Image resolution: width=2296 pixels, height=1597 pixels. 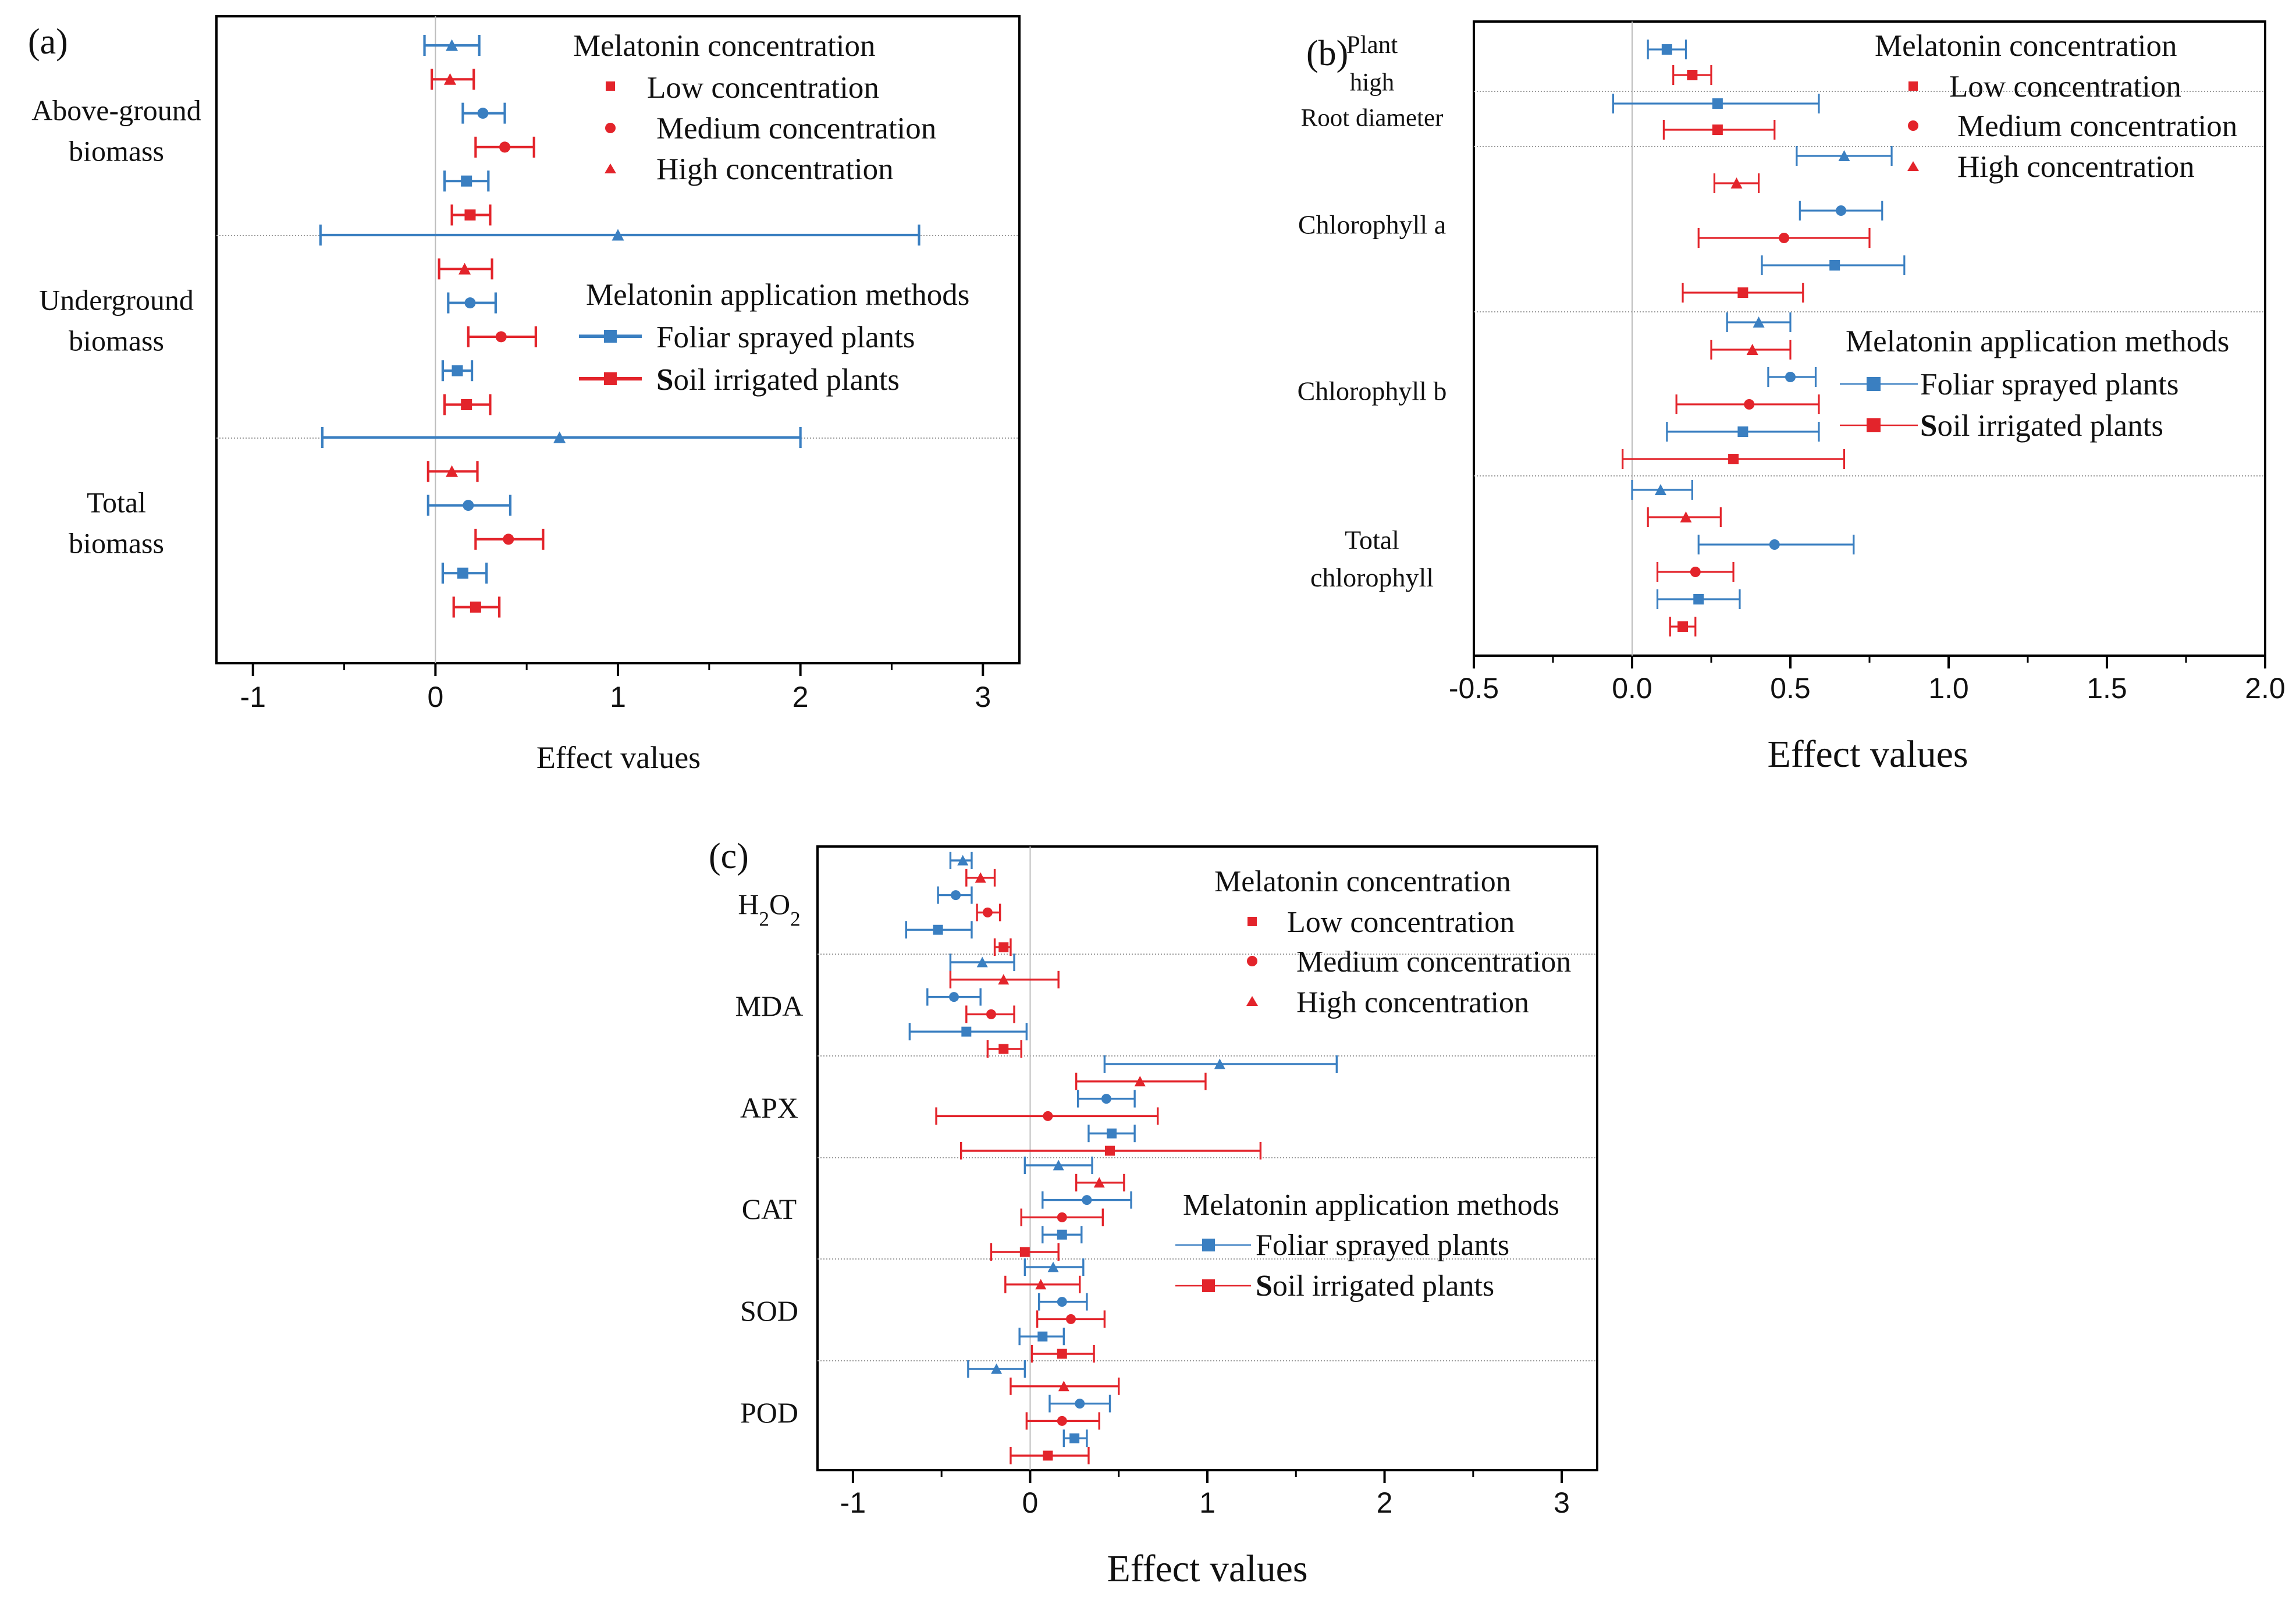 I want to click on group-label: Plant, so click(x=1372, y=45).